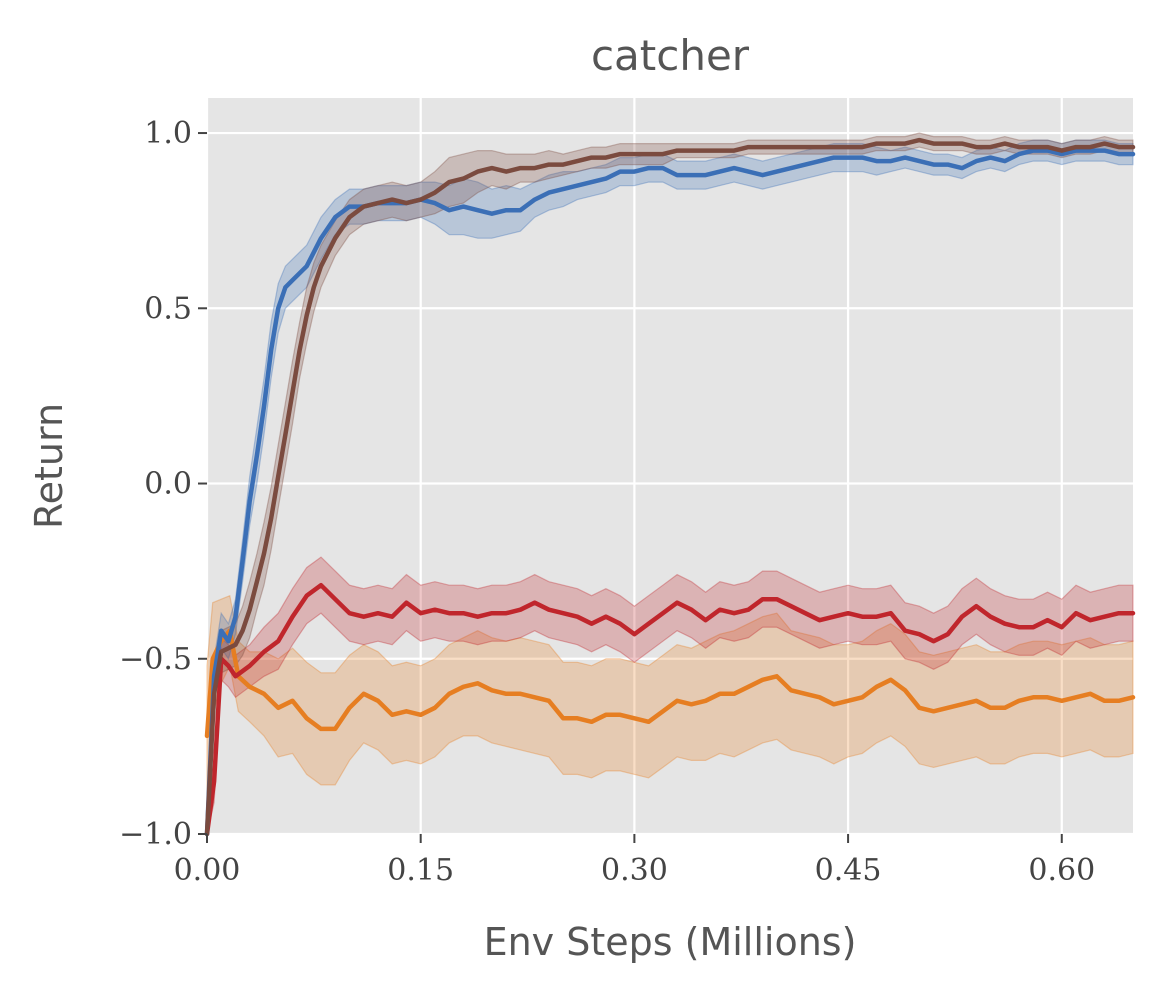 Image resolution: width=1165 pixels, height=998 pixels. I want to click on y-axis-label: Return, so click(49, 466).